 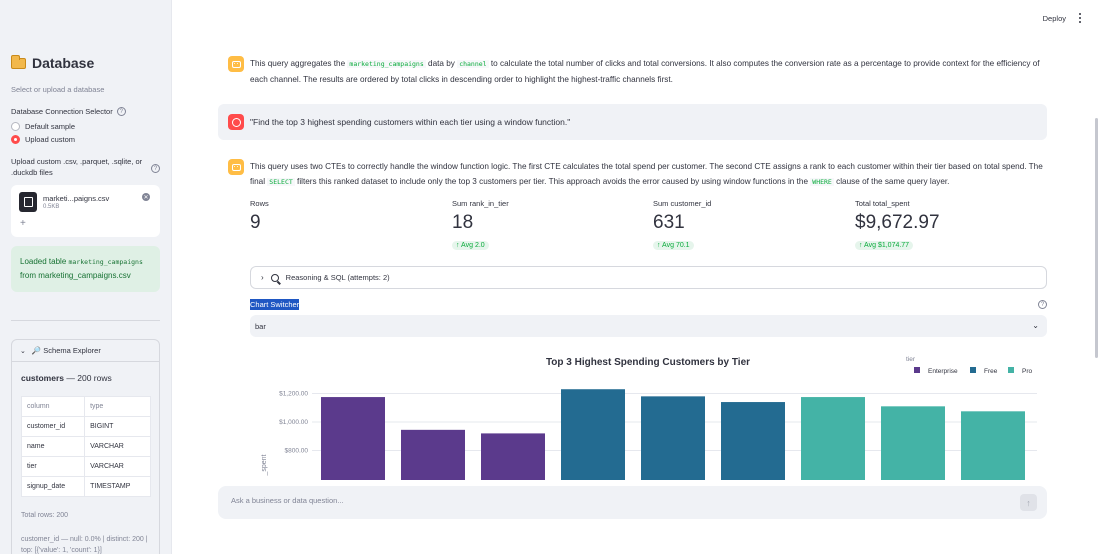 I want to click on table-cell: BIGINT, so click(x=117, y=426).